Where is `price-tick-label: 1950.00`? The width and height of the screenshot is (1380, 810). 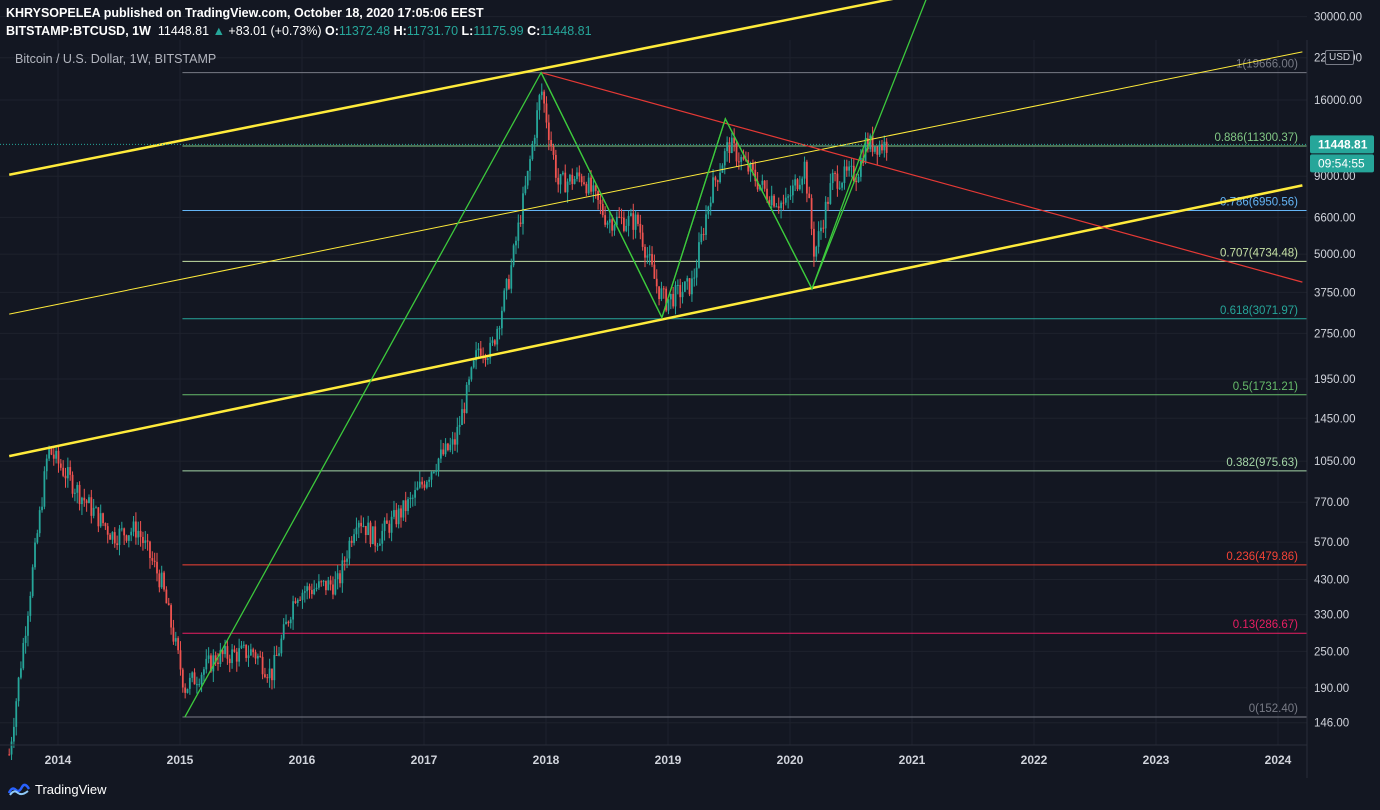 price-tick-label: 1950.00 is located at coordinates (1335, 380).